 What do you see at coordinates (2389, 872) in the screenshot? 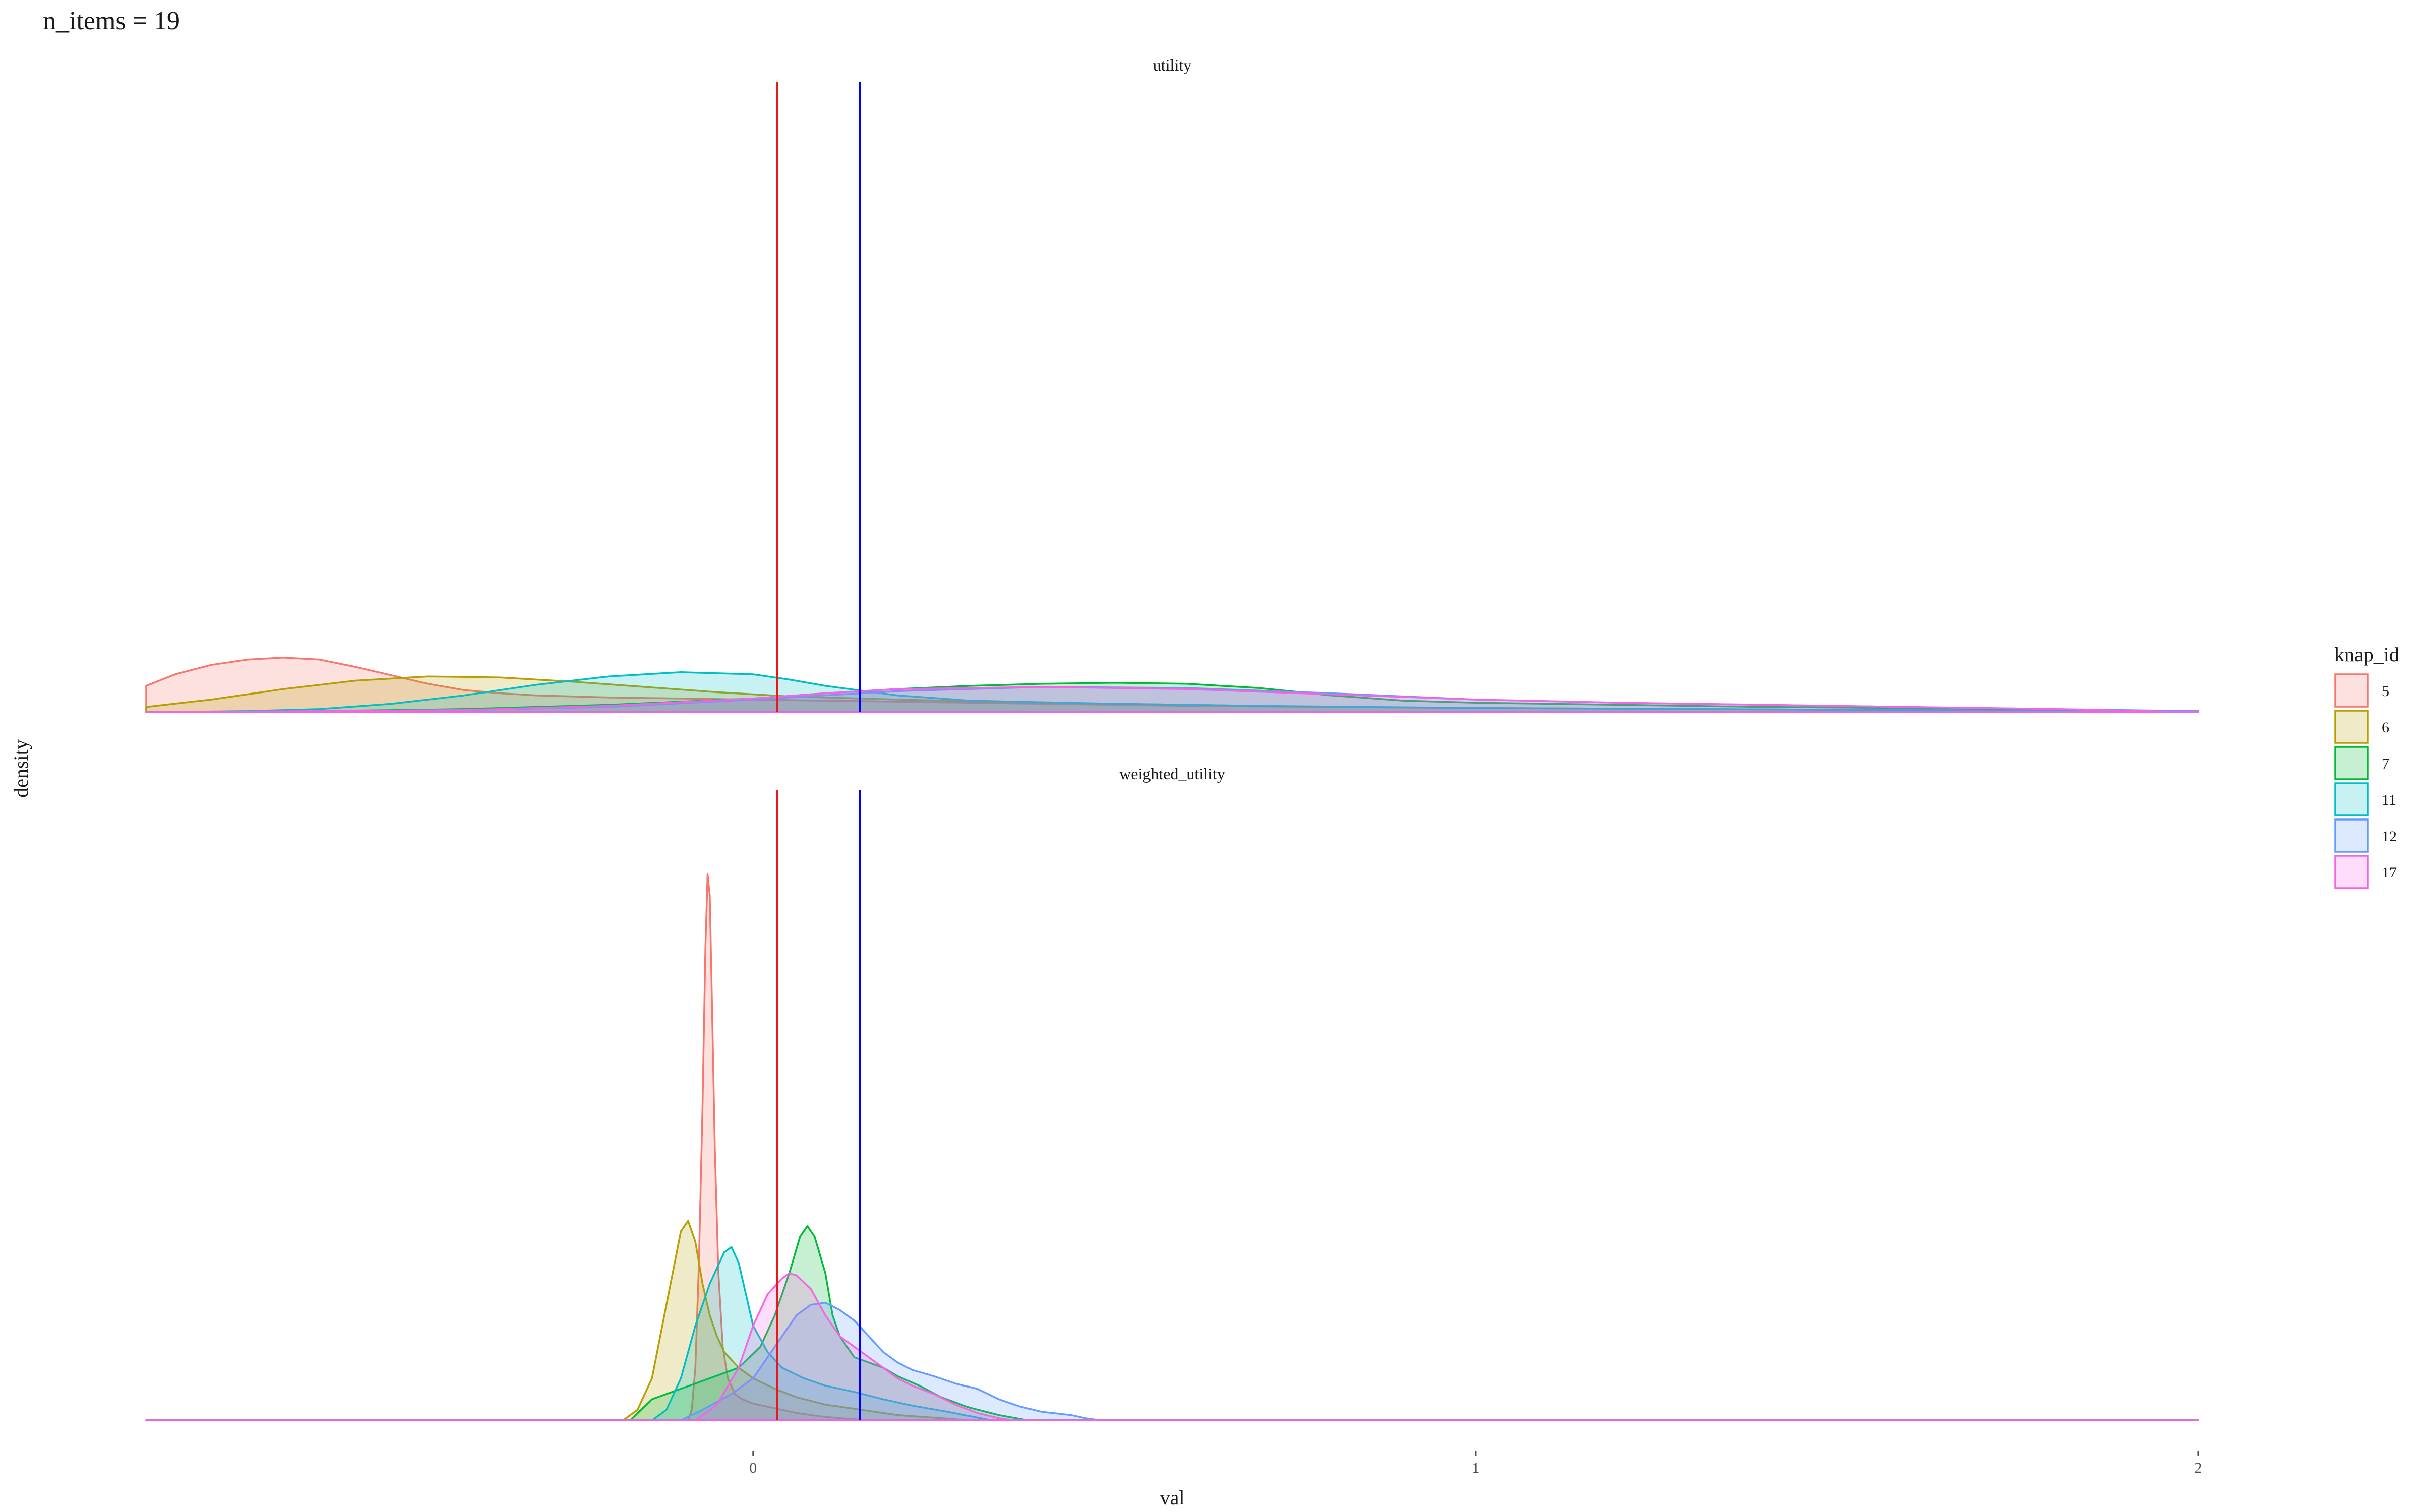
I see `legend-label-17: 17` at bounding box center [2389, 872].